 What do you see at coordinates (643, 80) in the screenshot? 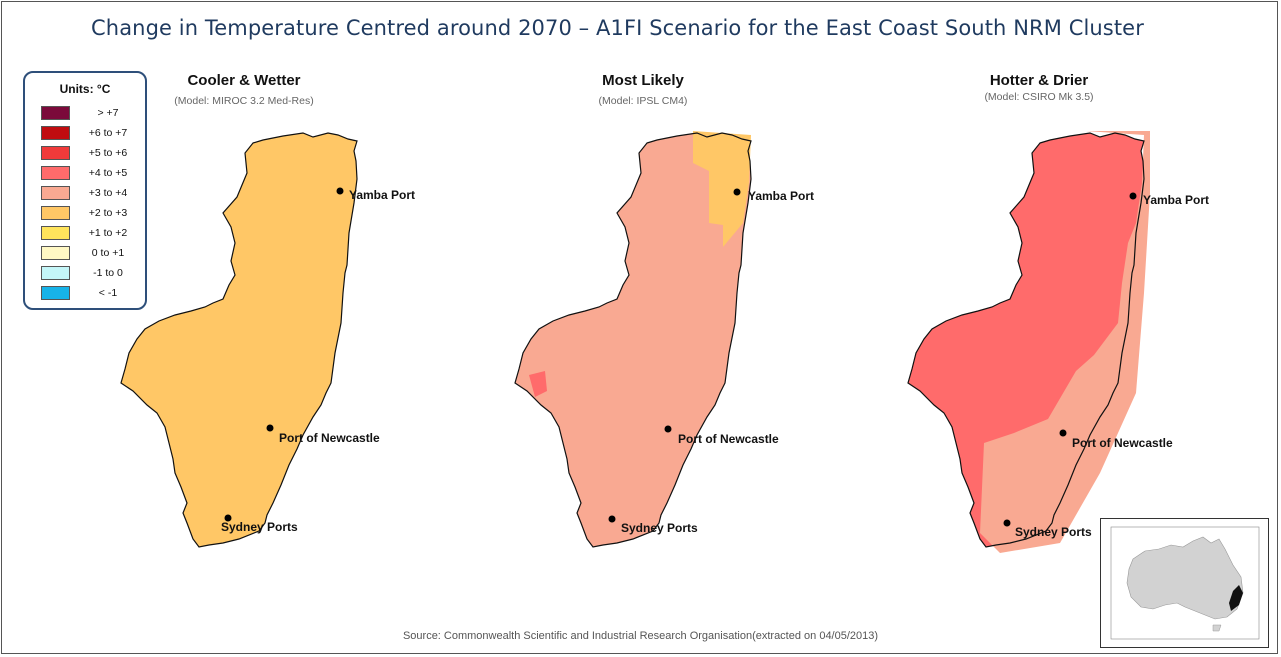
I see `panel-title-most-likely: Most Likely` at bounding box center [643, 80].